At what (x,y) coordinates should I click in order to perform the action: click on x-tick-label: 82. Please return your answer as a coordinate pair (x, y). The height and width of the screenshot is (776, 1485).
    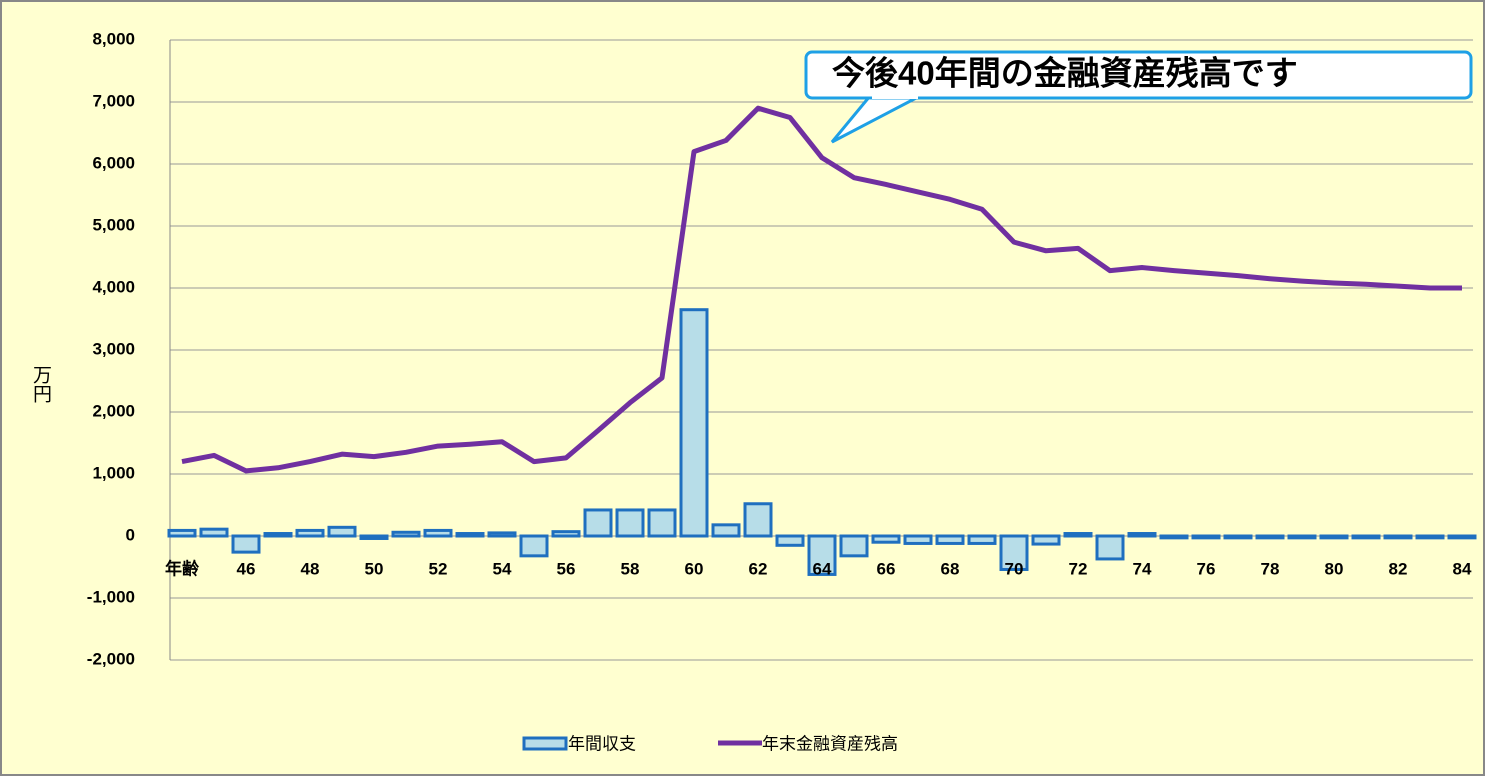
    Looking at the image, I should click on (1398, 568).